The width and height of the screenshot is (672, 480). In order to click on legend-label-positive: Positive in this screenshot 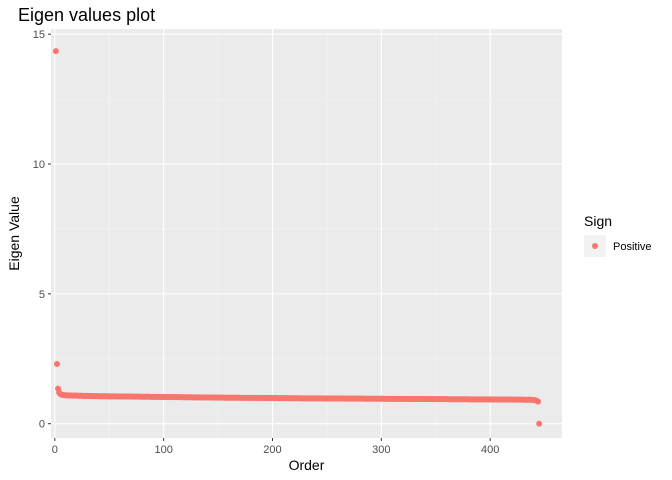, I will do `click(632, 247)`.